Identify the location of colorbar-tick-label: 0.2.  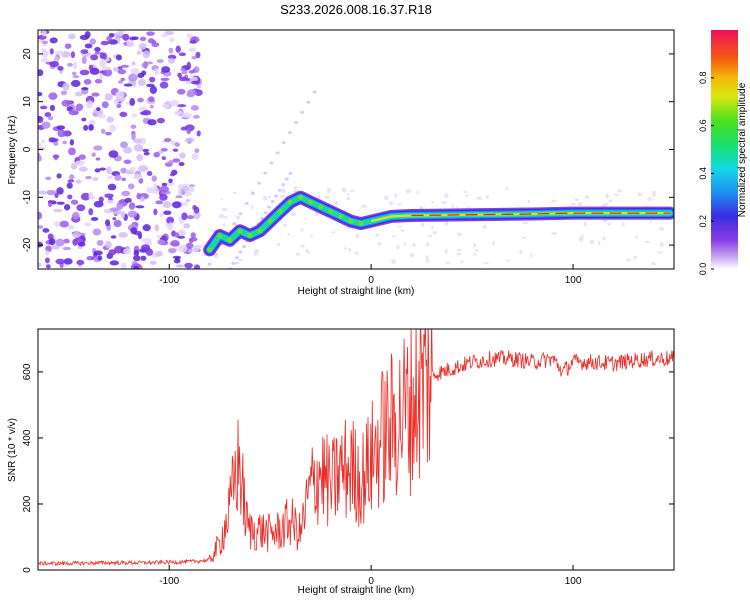
(703, 221).